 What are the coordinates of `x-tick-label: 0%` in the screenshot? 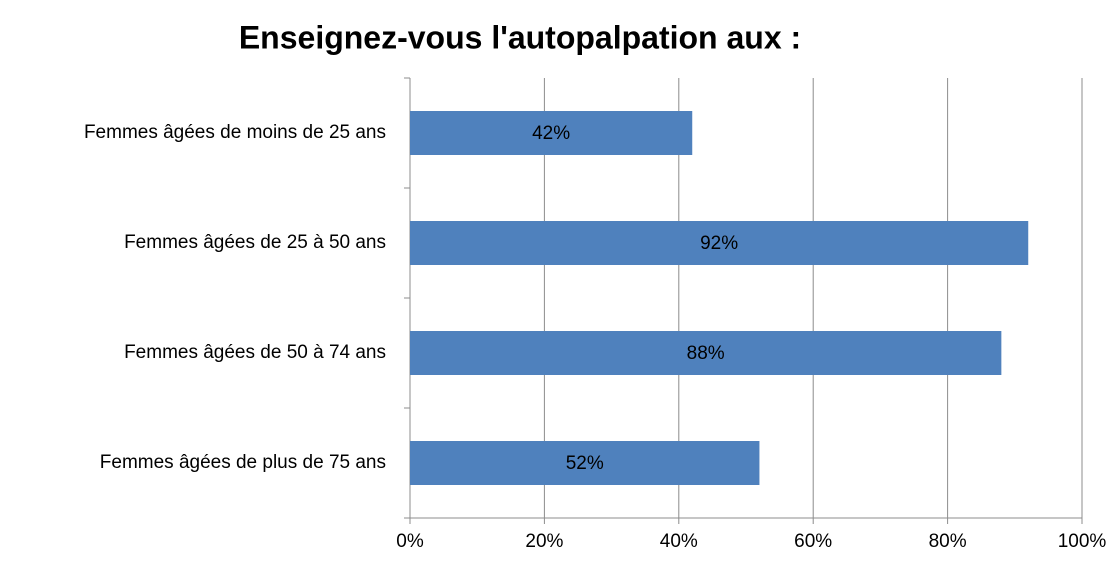 It's located at (410, 541).